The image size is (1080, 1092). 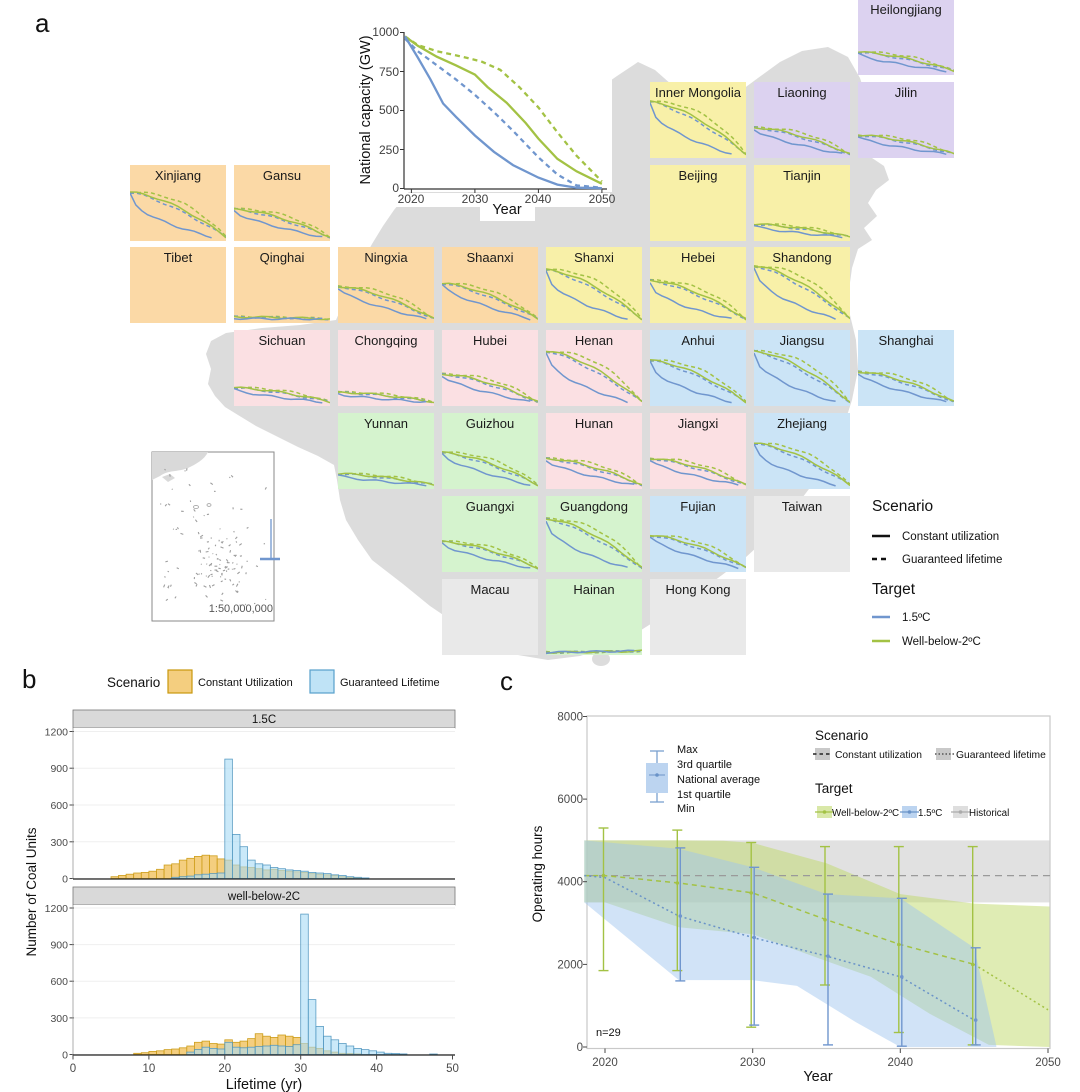 What do you see at coordinates (263, 897) in the screenshot?
I see `svg-text: well-below-2C` at bounding box center [263, 897].